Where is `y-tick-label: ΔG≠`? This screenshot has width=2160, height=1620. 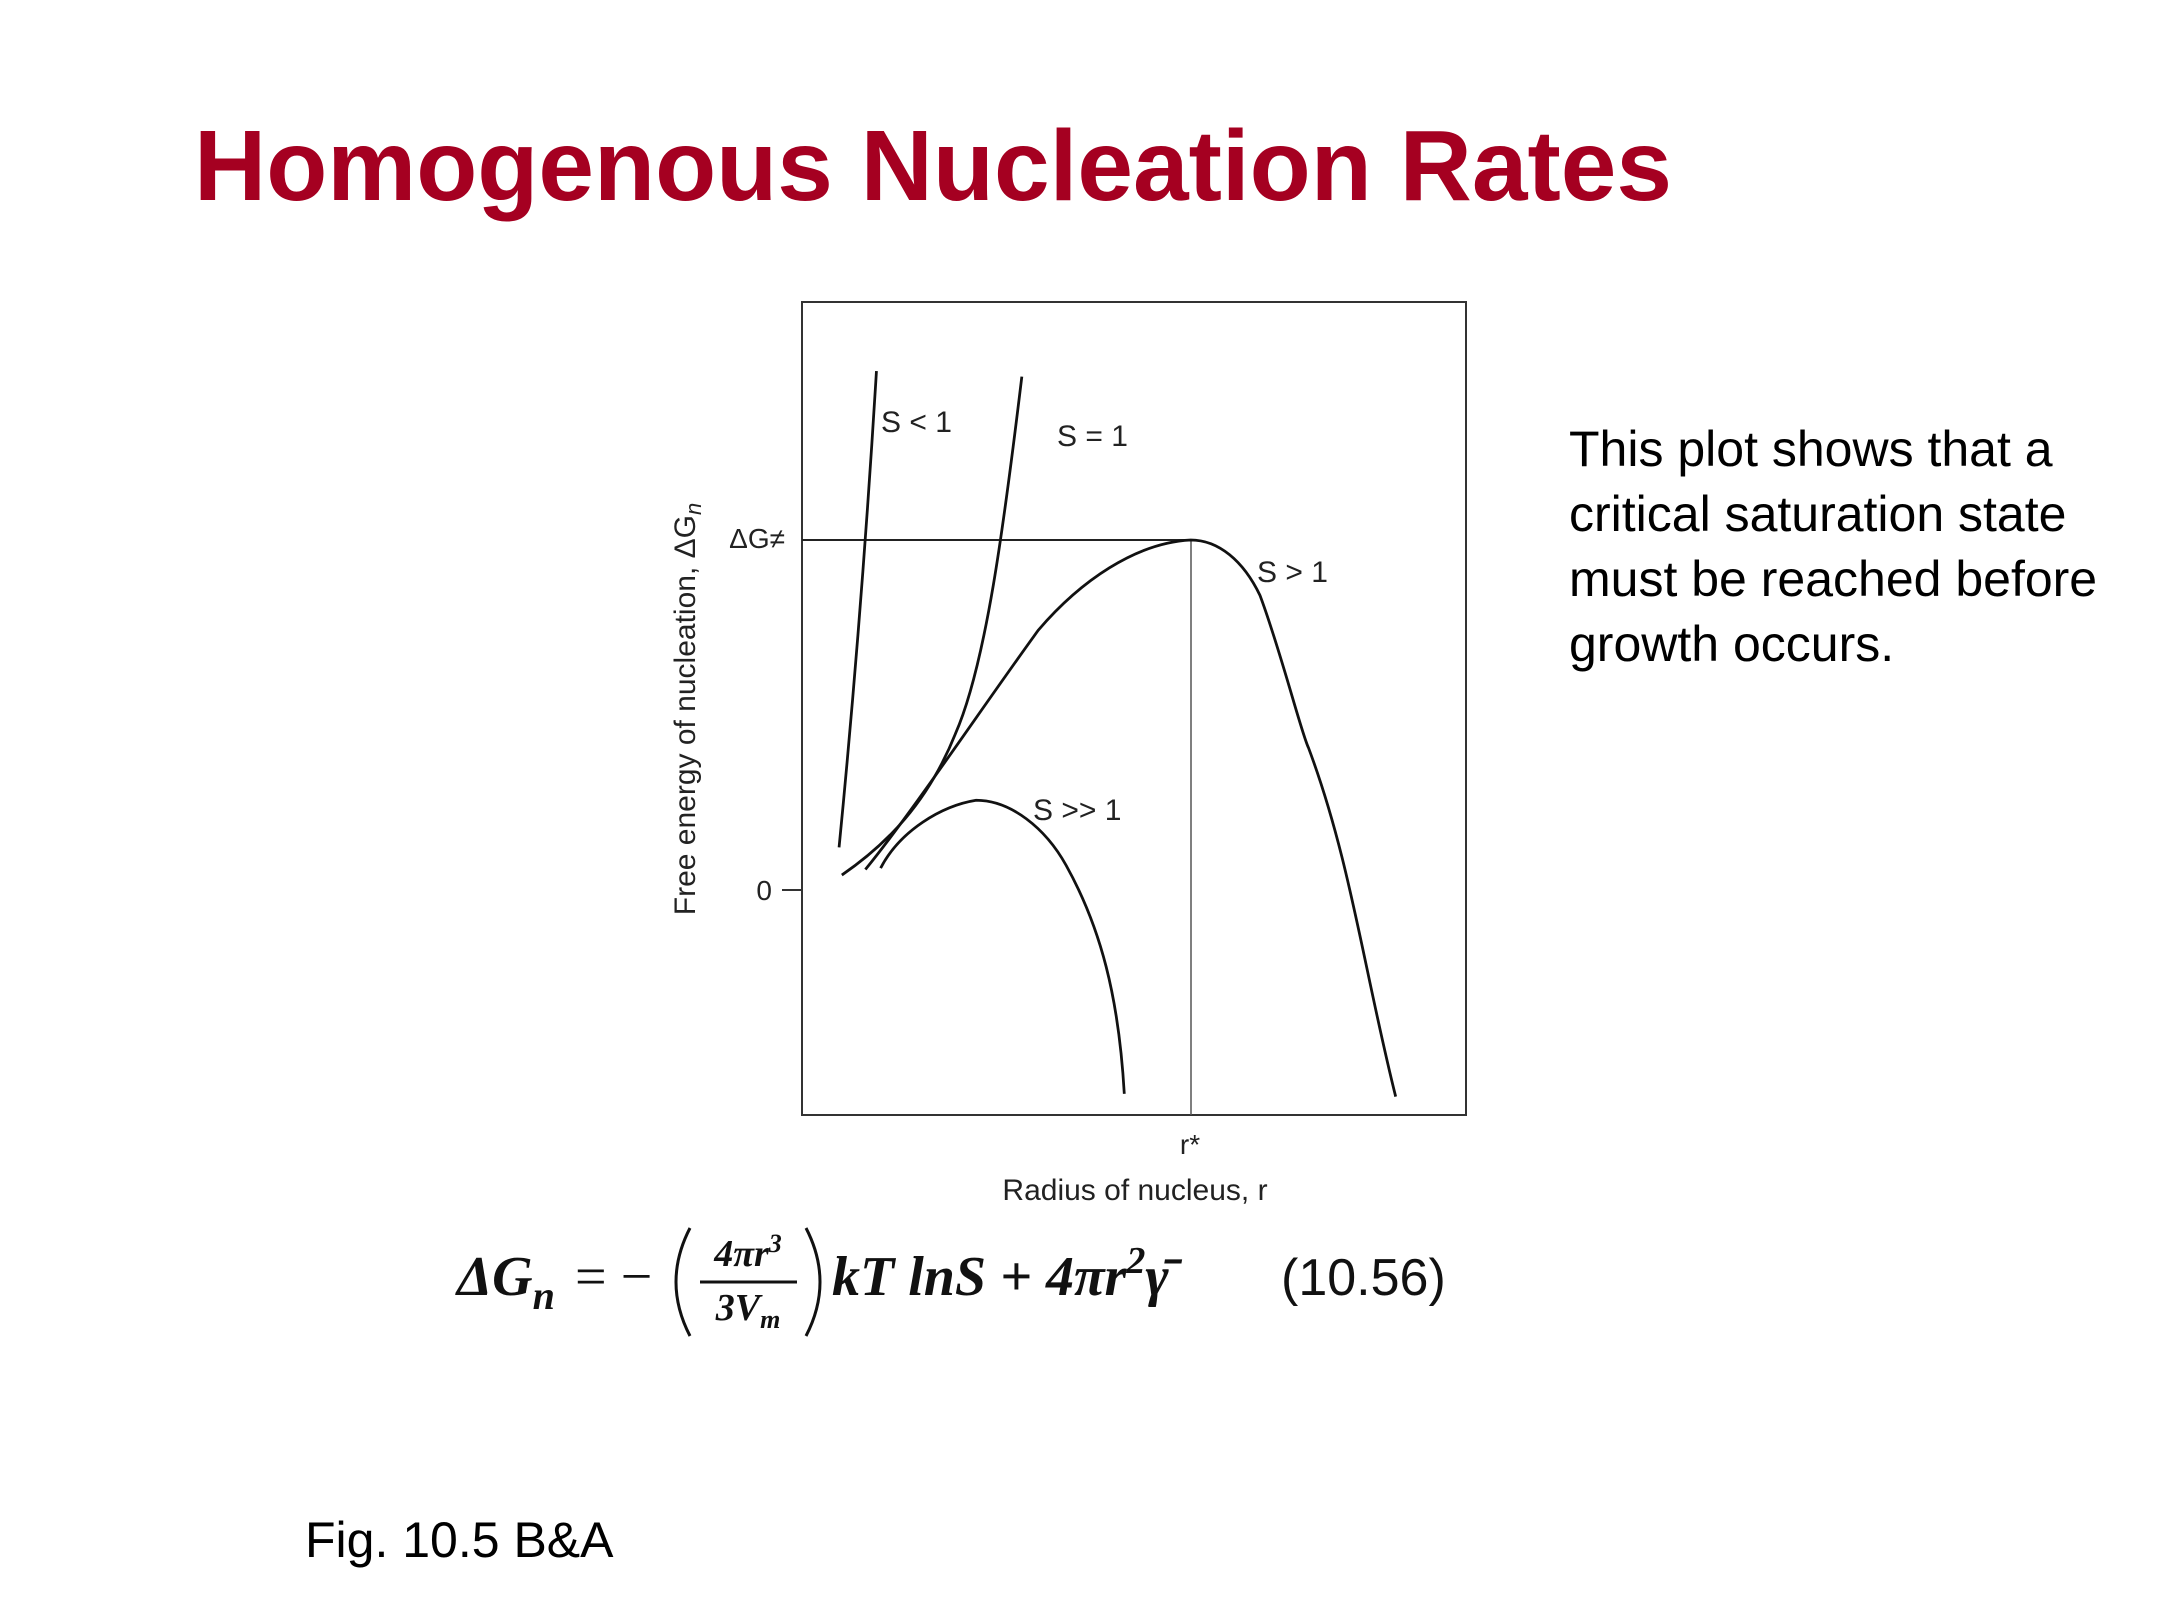
y-tick-label: ΔG≠ is located at coordinates (757, 538).